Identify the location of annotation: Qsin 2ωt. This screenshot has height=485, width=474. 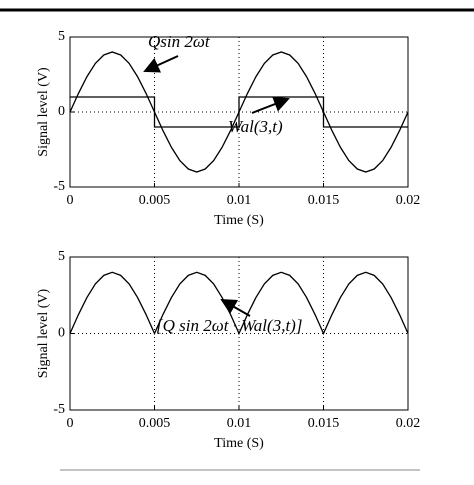
(179, 41).